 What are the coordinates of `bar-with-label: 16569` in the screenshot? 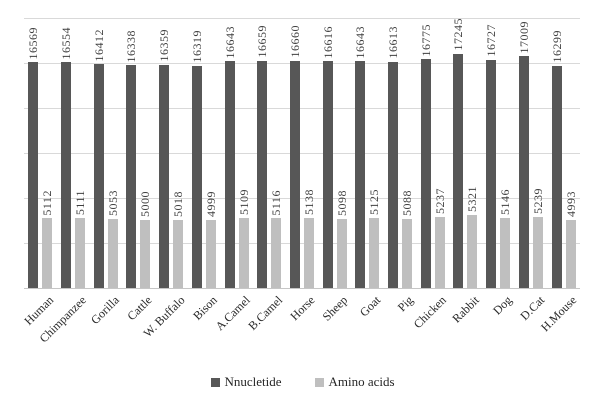 It's located at (33, 153).